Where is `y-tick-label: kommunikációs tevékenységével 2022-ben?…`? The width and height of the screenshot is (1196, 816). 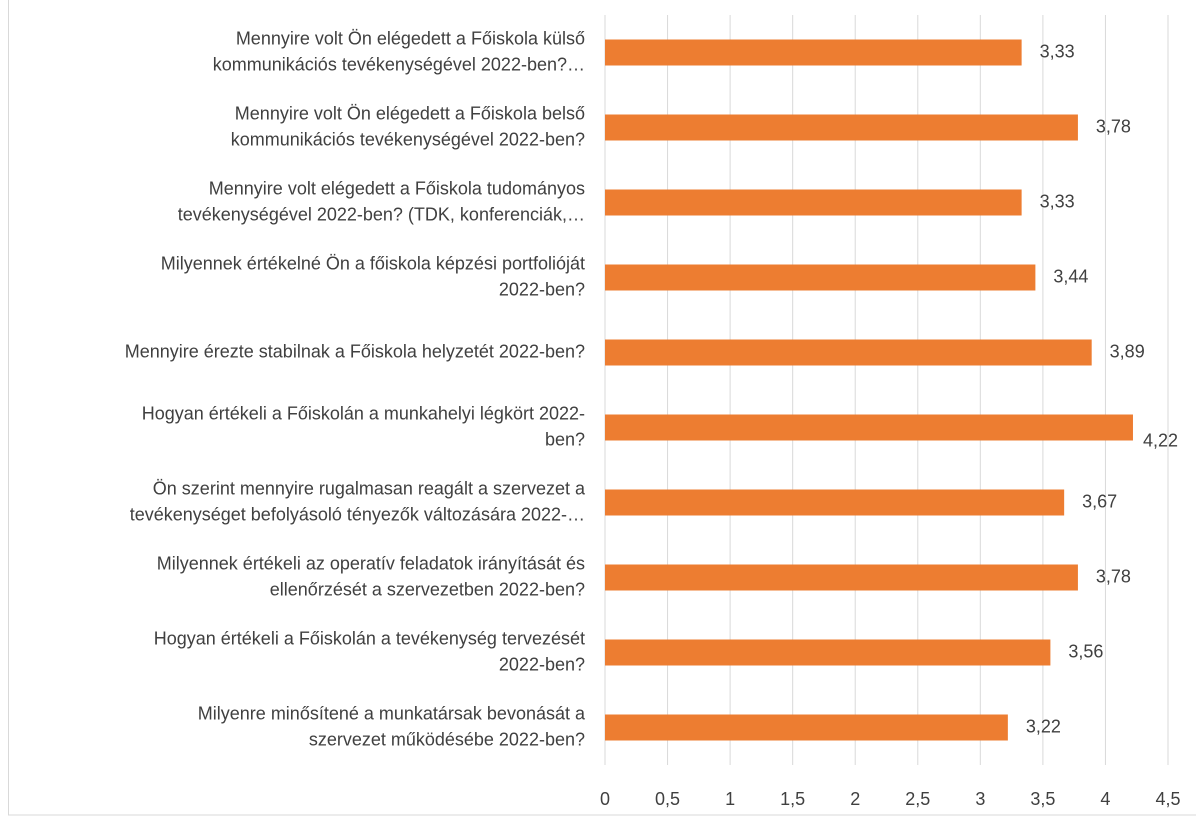
y-tick-label: kommunikációs tevékenységével 2022-ben?… is located at coordinates (399, 64).